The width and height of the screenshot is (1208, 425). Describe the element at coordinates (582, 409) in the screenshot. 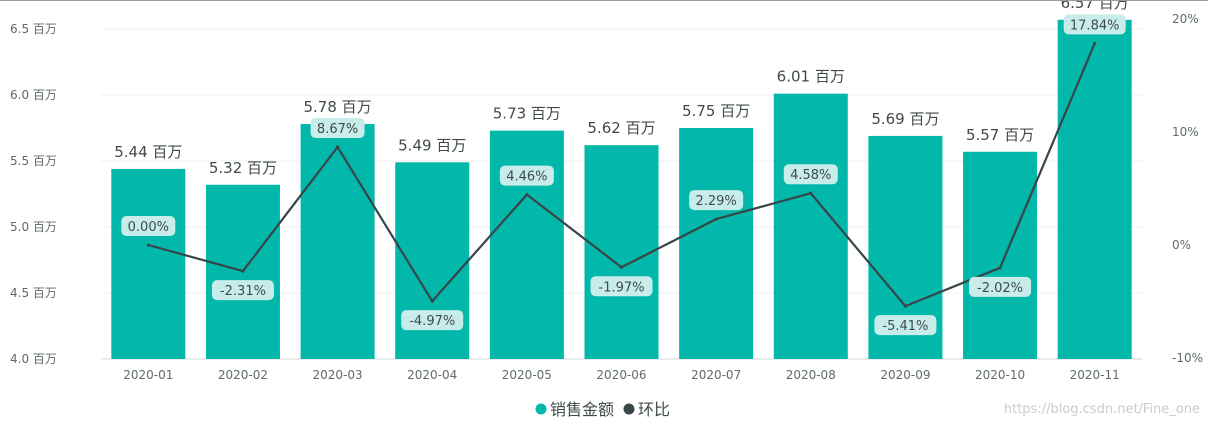

I see `legend-bar-label: 销售金额` at that location.